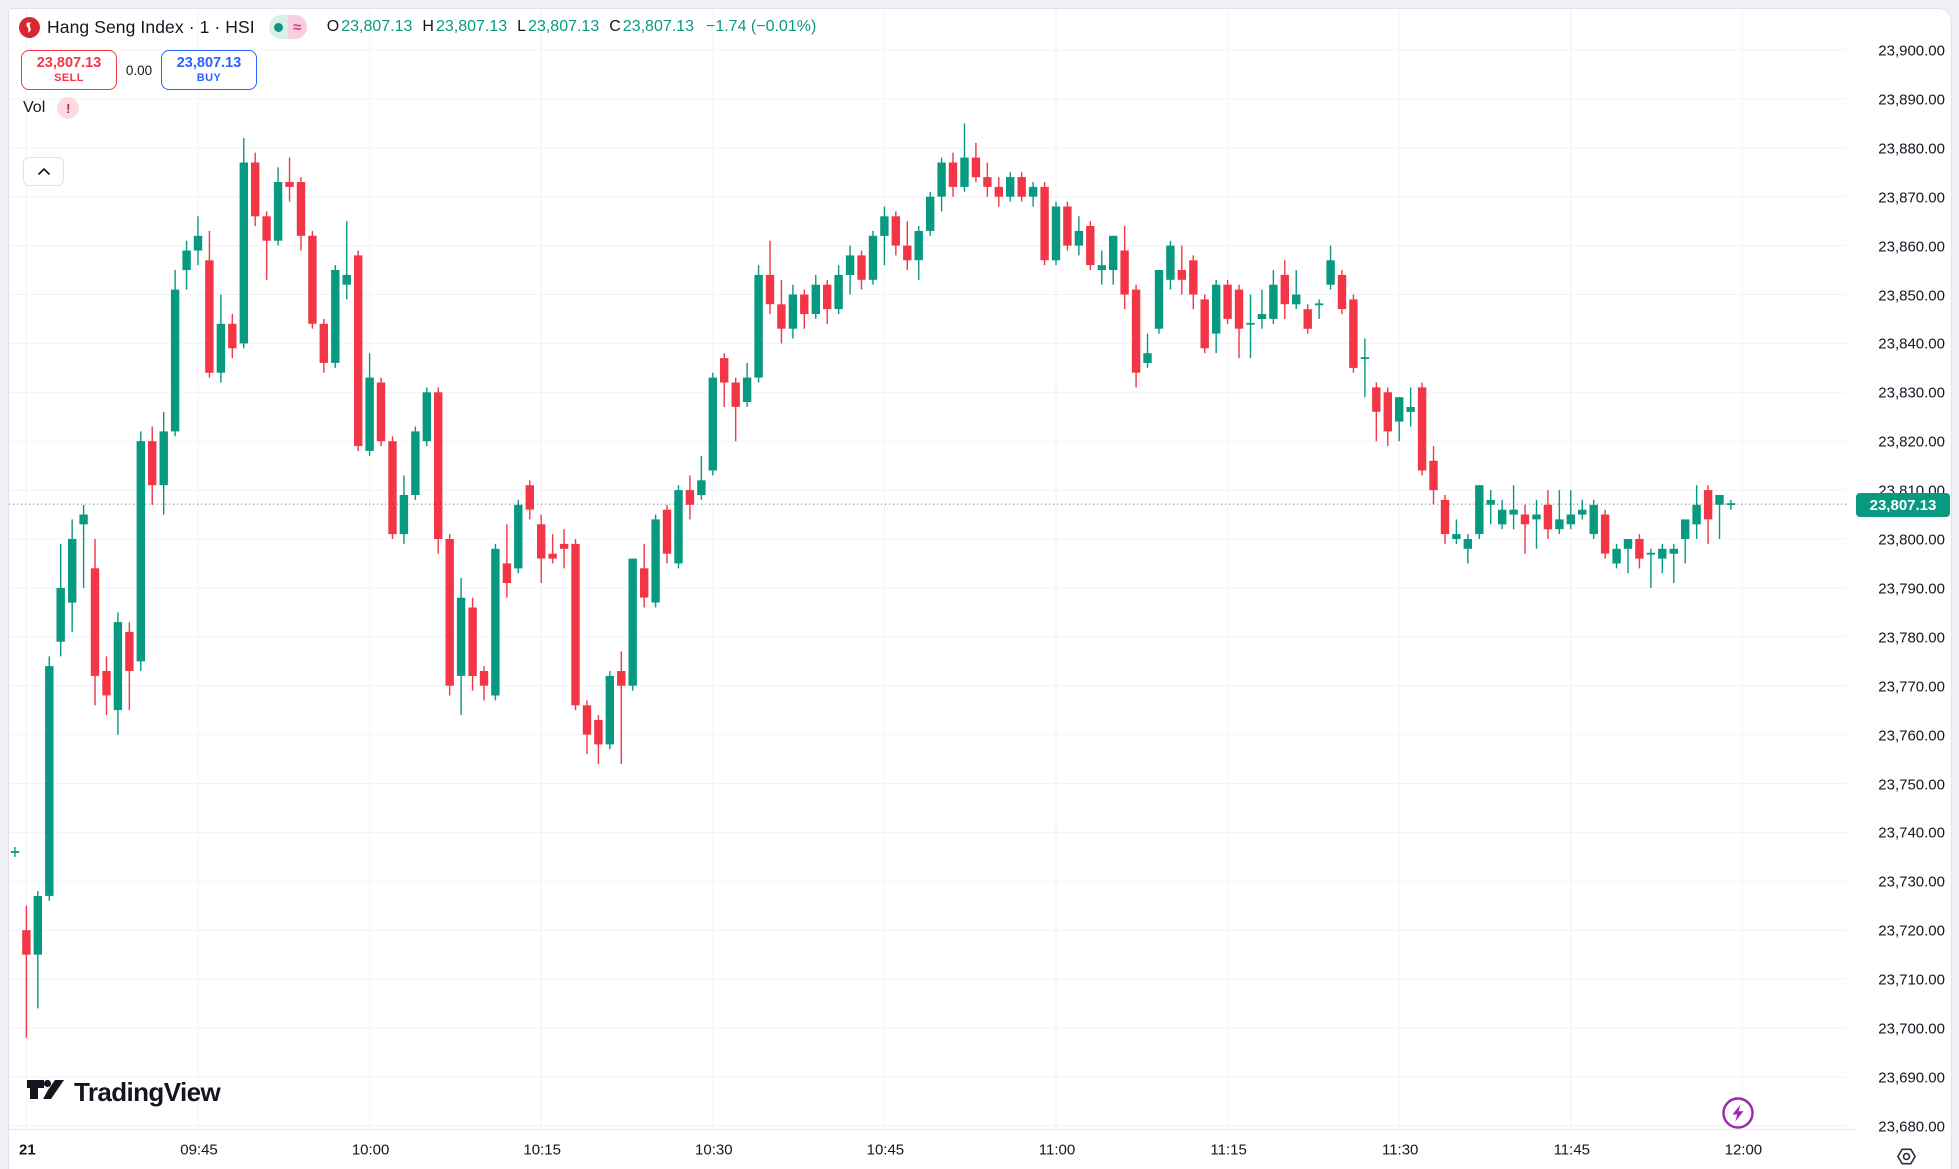 The image size is (1959, 1169). What do you see at coordinates (1911, 1029) in the screenshot?
I see `y-axis-label: 23,700.00` at bounding box center [1911, 1029].